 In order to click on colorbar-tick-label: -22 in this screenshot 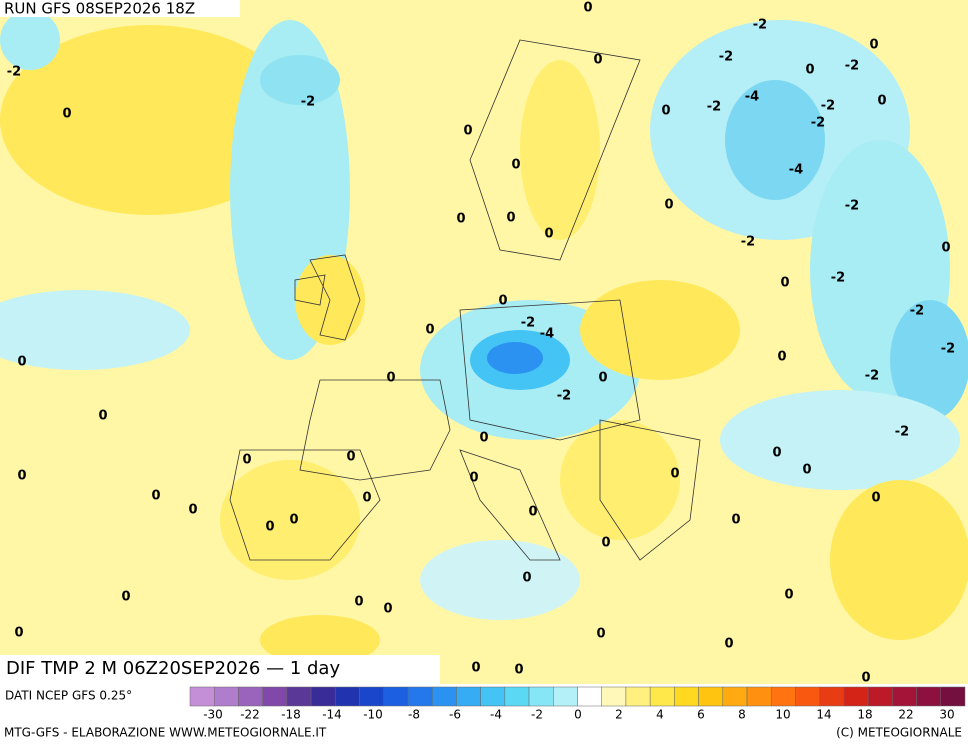, I will do `click(250, 715)`.